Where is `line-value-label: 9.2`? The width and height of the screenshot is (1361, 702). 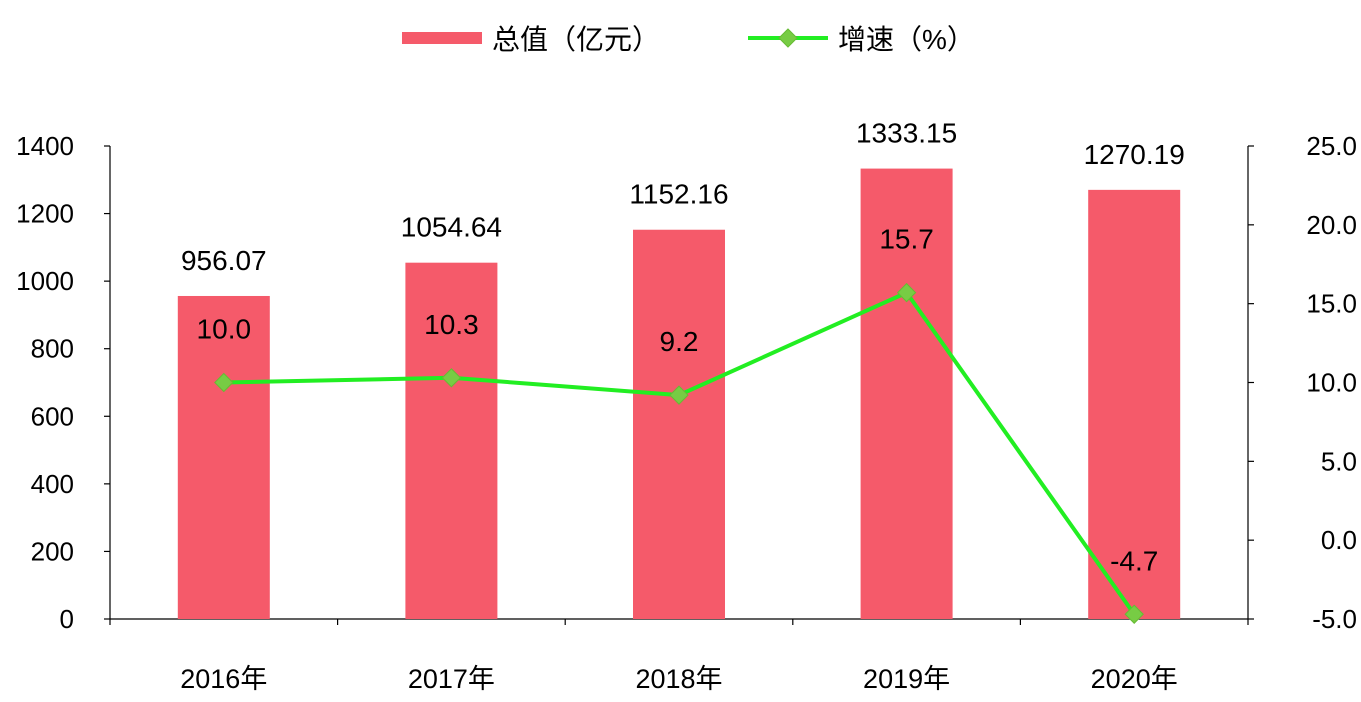 line-value-label: 9.2 is located at coordinates (679, 341).